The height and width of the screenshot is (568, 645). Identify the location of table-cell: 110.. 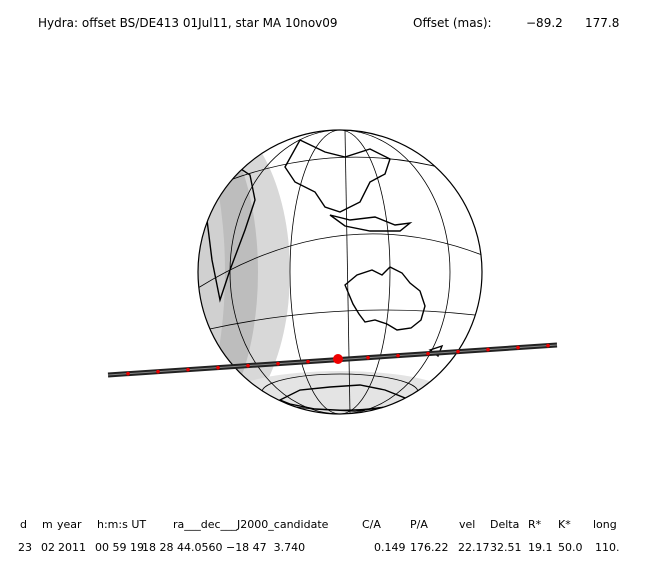
(607, 547).